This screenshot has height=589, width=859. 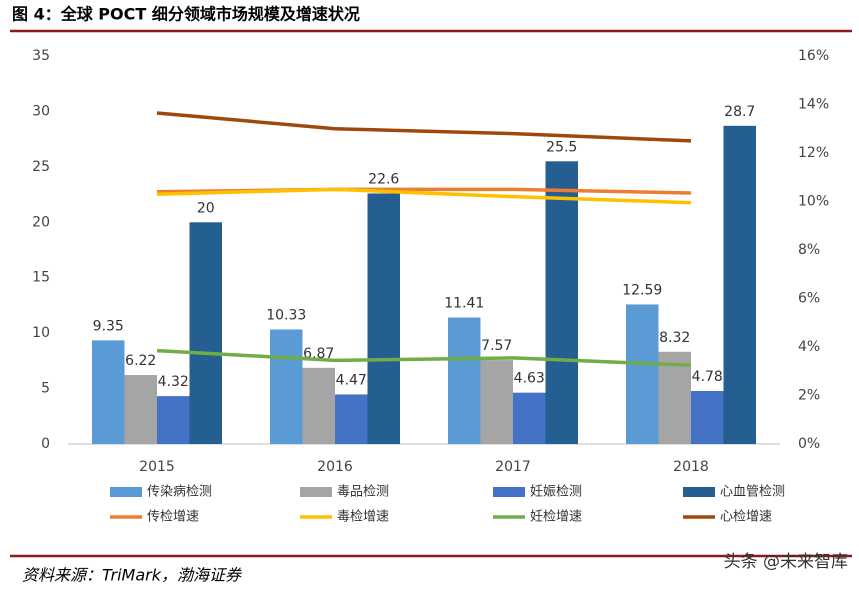 What do you see at coordinates (556, 517) in the screenshot?
I see `legend-label: 妊检增速` at bounding box center [556, 517].